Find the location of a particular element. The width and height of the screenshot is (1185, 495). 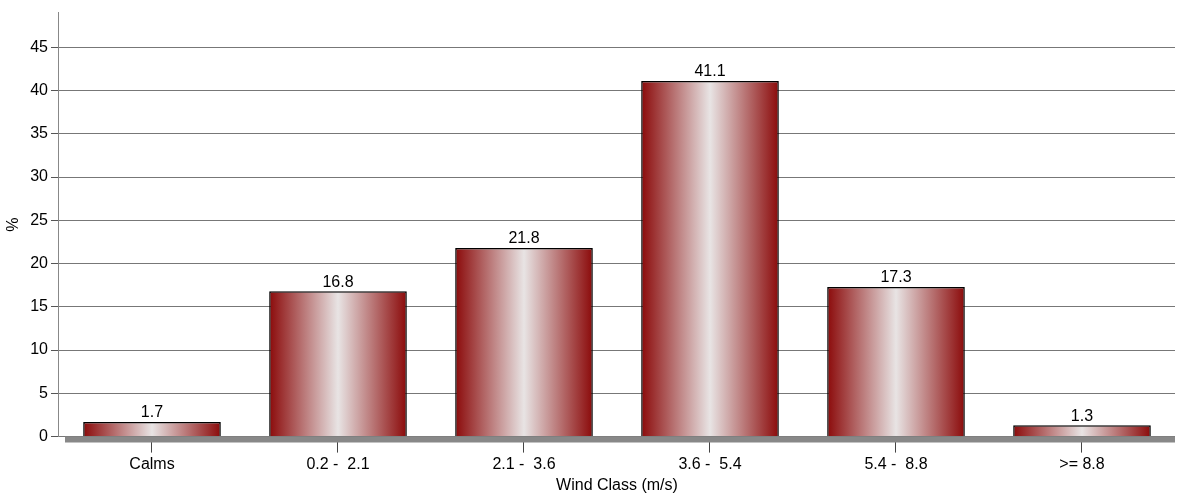

x-tick-label: >= 8.8 is located at coordinates (1082, 463).